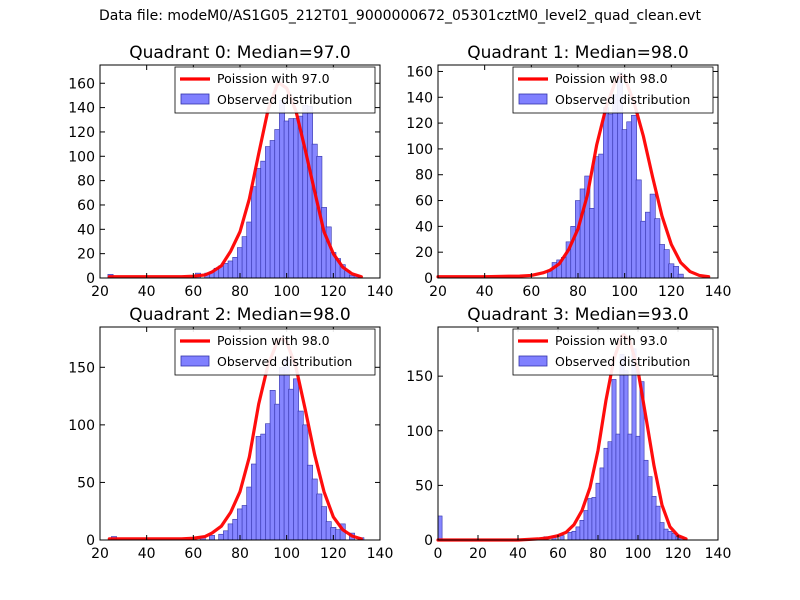 The height and width of the screenshot is (600, 800). What do you see at coordinates (86, 255) in the screenshot?
I see `y-tick-label: 20` at bounding box center [86, 255].